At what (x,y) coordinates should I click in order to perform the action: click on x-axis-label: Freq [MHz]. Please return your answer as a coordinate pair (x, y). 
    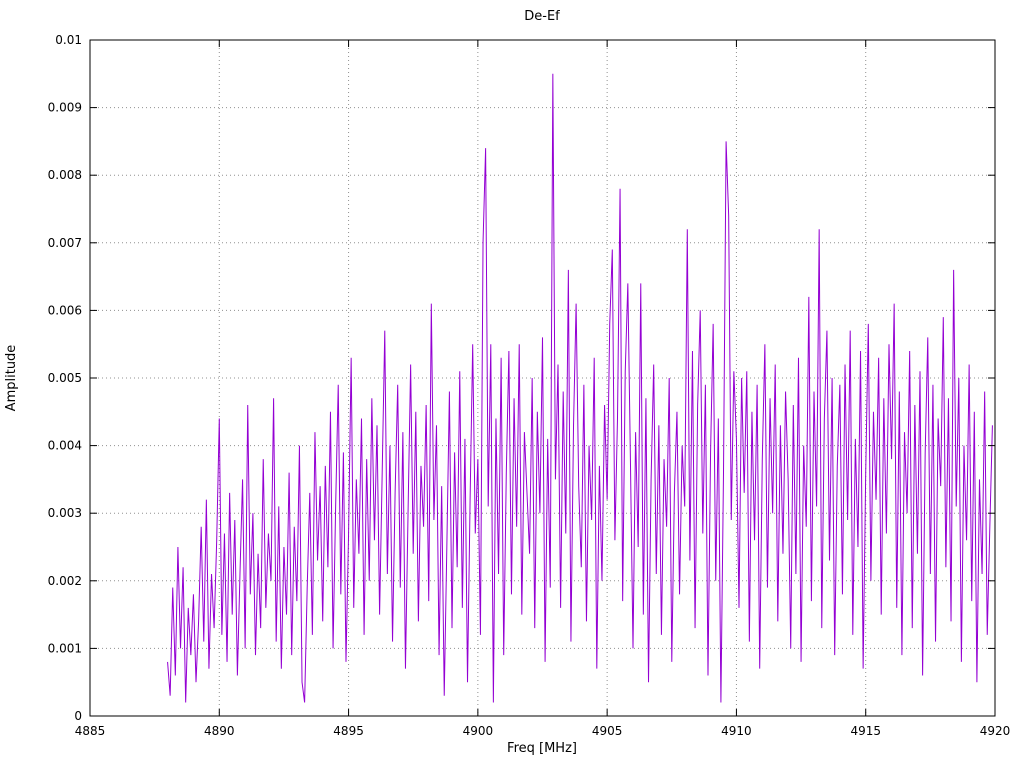
    Looking at the image, I should click on (542, 748).